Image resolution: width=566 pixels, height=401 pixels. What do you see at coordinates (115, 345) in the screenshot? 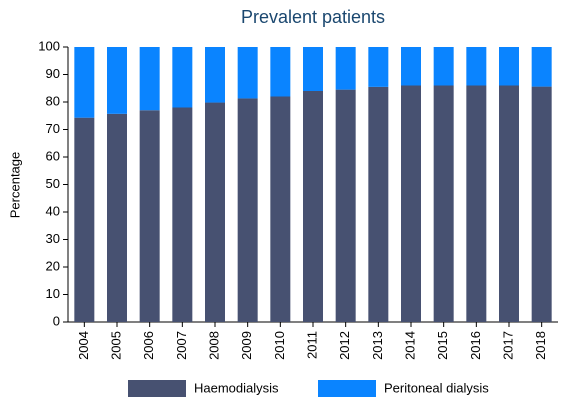
I see `x-tick-label: 2005` at bounding box center [115, 345].